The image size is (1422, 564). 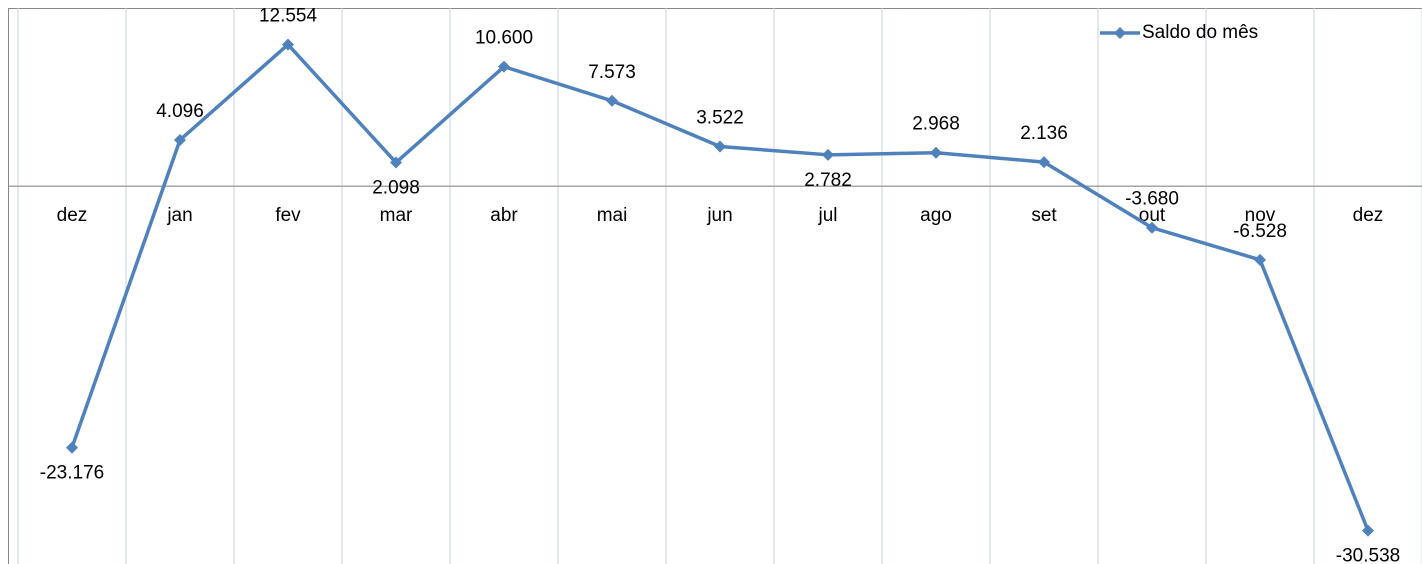 What do you see at coordinates (288, 215) in the screenshot?
I see `x-tick-label: fev` at bounding box center [288, 215].